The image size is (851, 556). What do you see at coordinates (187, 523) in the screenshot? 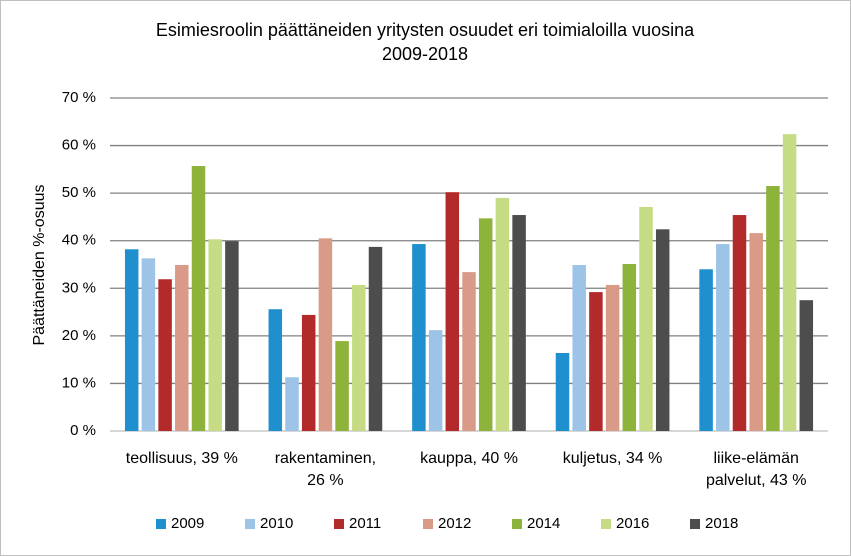
I see `legend-label: 2009` at bounding box center [187, 523].